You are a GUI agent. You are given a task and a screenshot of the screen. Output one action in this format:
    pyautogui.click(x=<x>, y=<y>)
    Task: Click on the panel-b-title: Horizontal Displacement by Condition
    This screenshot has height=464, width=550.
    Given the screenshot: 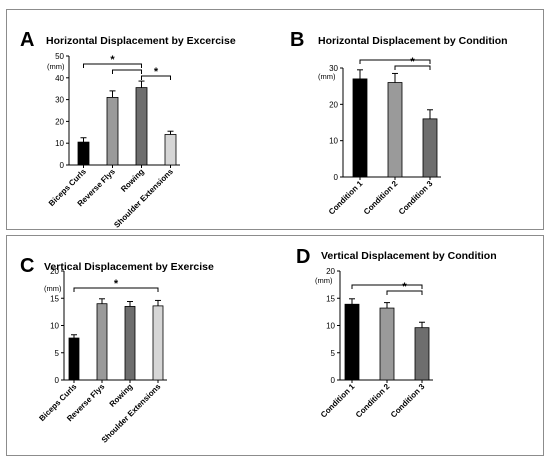 What is the action you would take?
    pyautogui.click(x=413, y=41)
    